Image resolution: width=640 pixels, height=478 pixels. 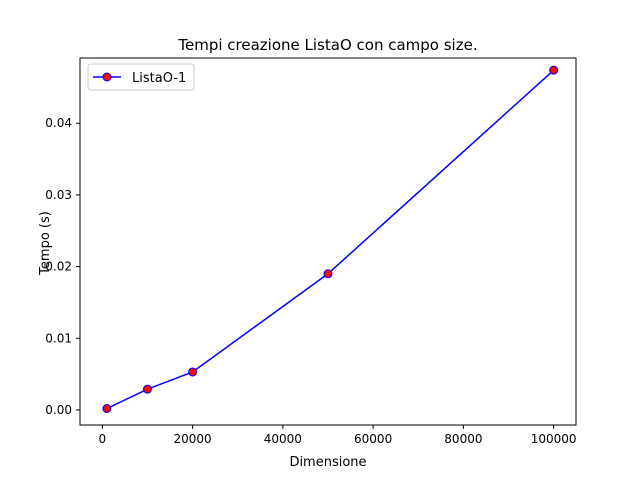 I want to click on y-tick-label: 0.01, so click(x=58, y=338).